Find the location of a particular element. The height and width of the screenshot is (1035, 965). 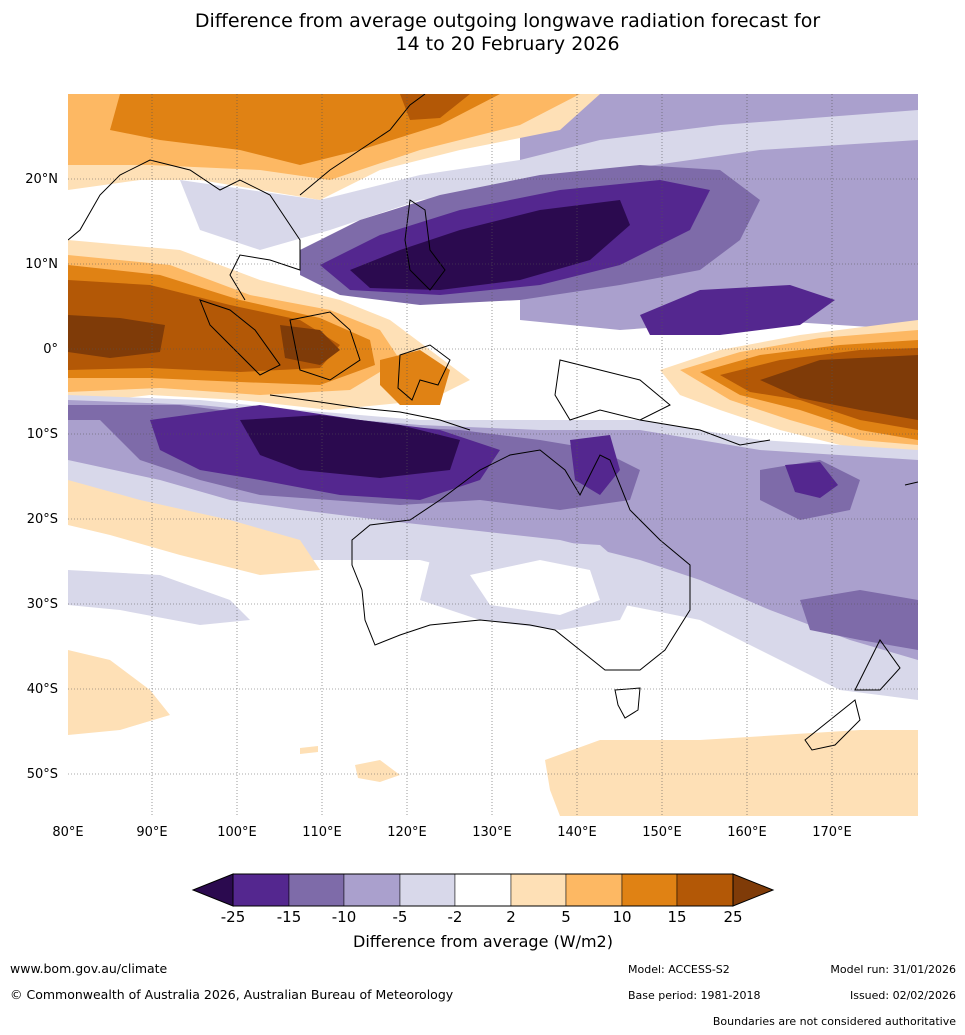

lat-label: 30°S is located at coordinates (42, 604).